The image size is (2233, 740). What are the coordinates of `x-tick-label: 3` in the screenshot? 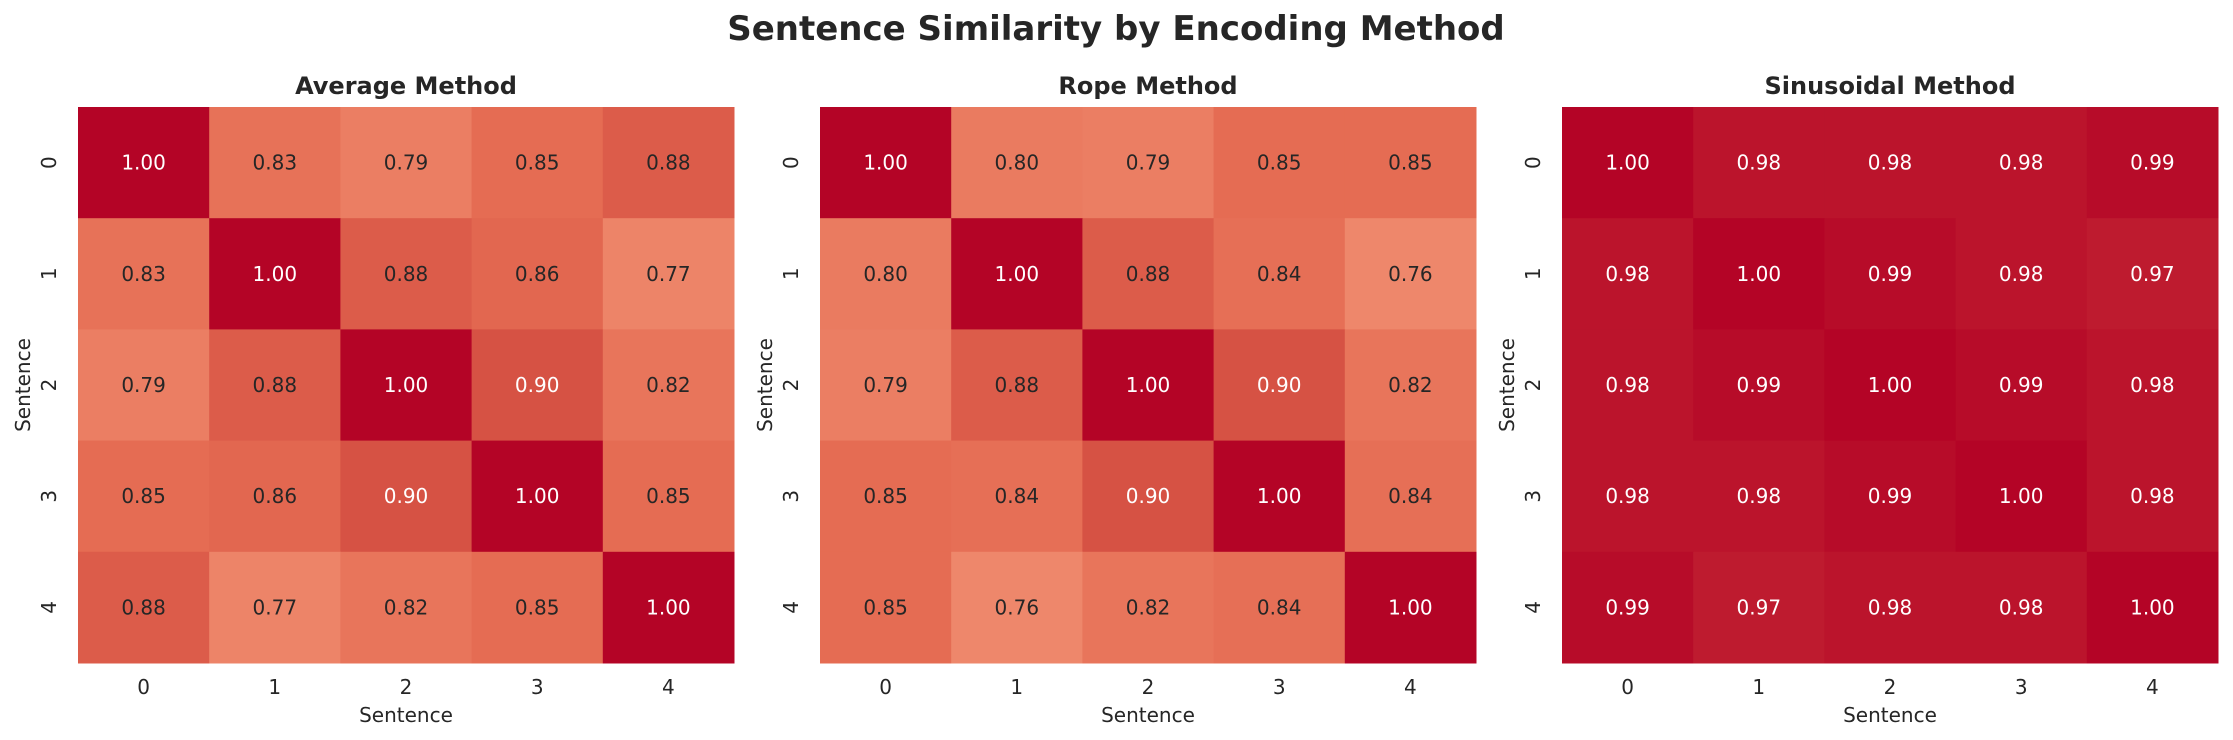 It's located at (537, 687).